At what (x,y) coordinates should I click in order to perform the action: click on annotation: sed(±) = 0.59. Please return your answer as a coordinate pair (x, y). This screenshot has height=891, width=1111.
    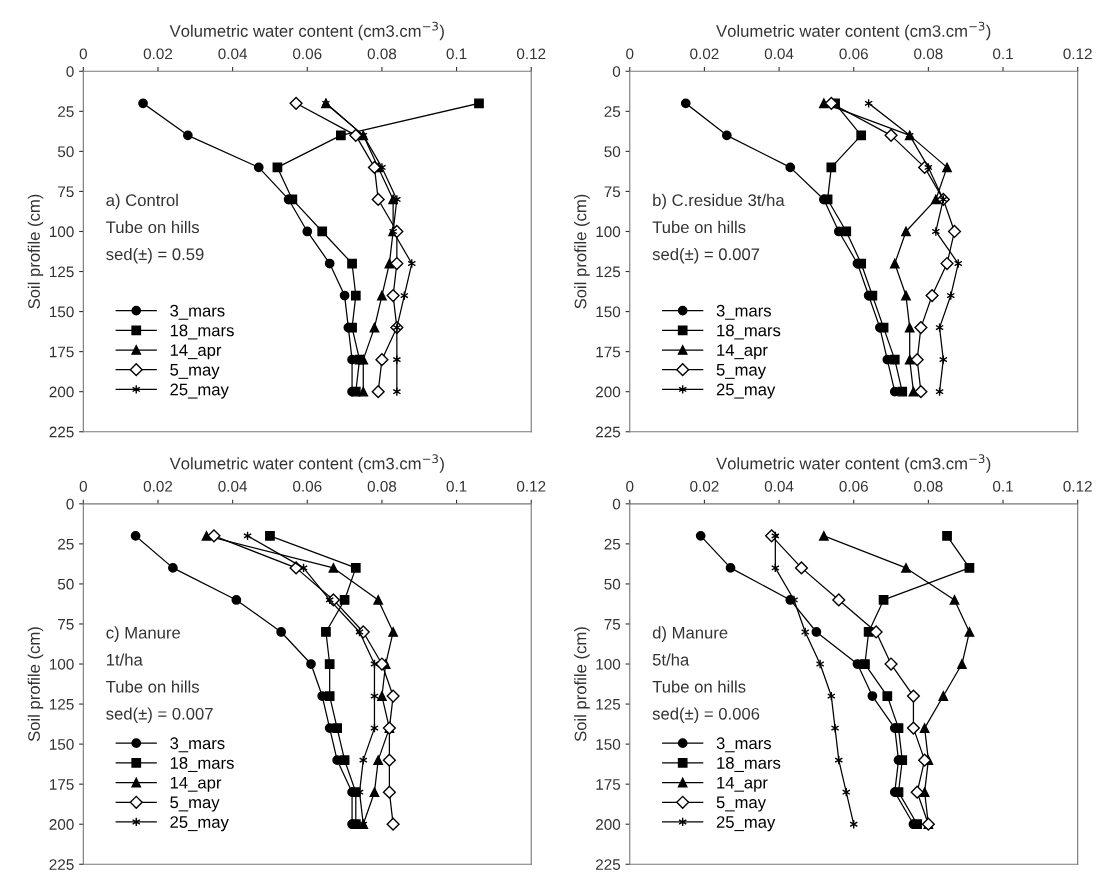
    Looking at the image, I should click on (155, 255).